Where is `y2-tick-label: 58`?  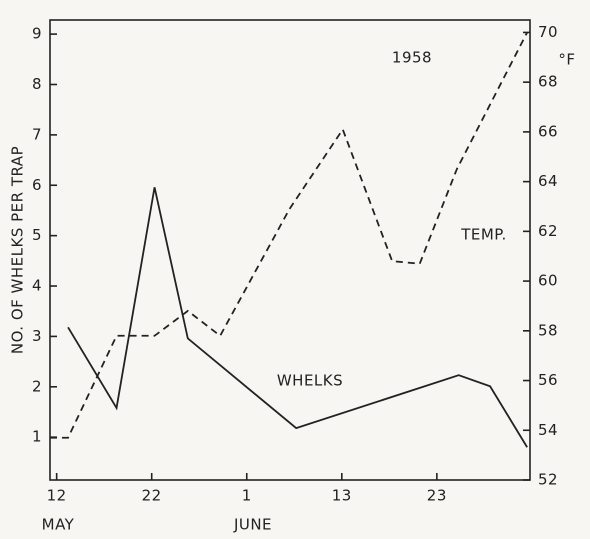 y2-tick-label: 58 is located at coordinates (548, 330).